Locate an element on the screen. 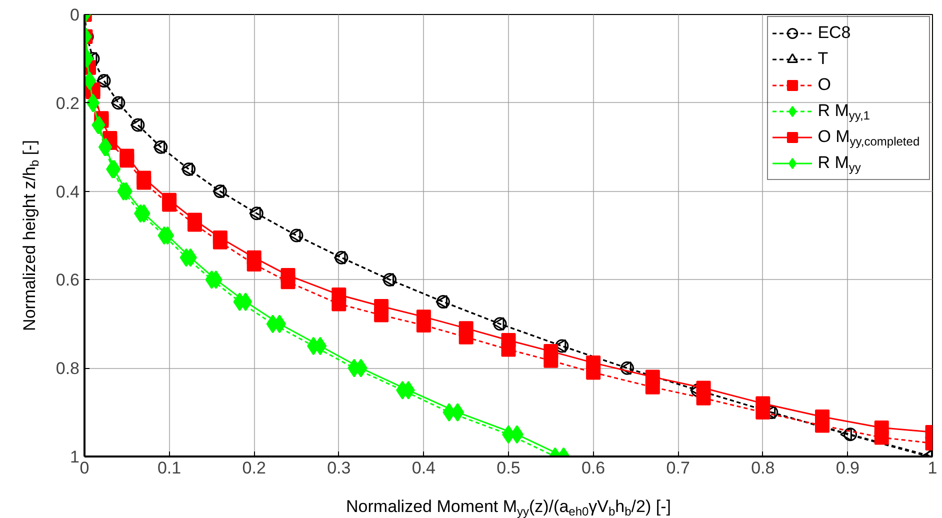  y-tick-label: 0.8 is located at coordinates (68, 368).